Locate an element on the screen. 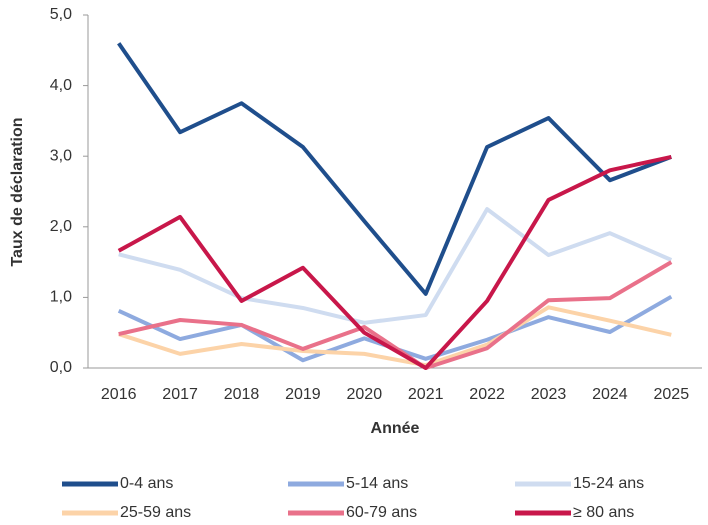  x-axis-title: Année is located at coordinates (395, 428).